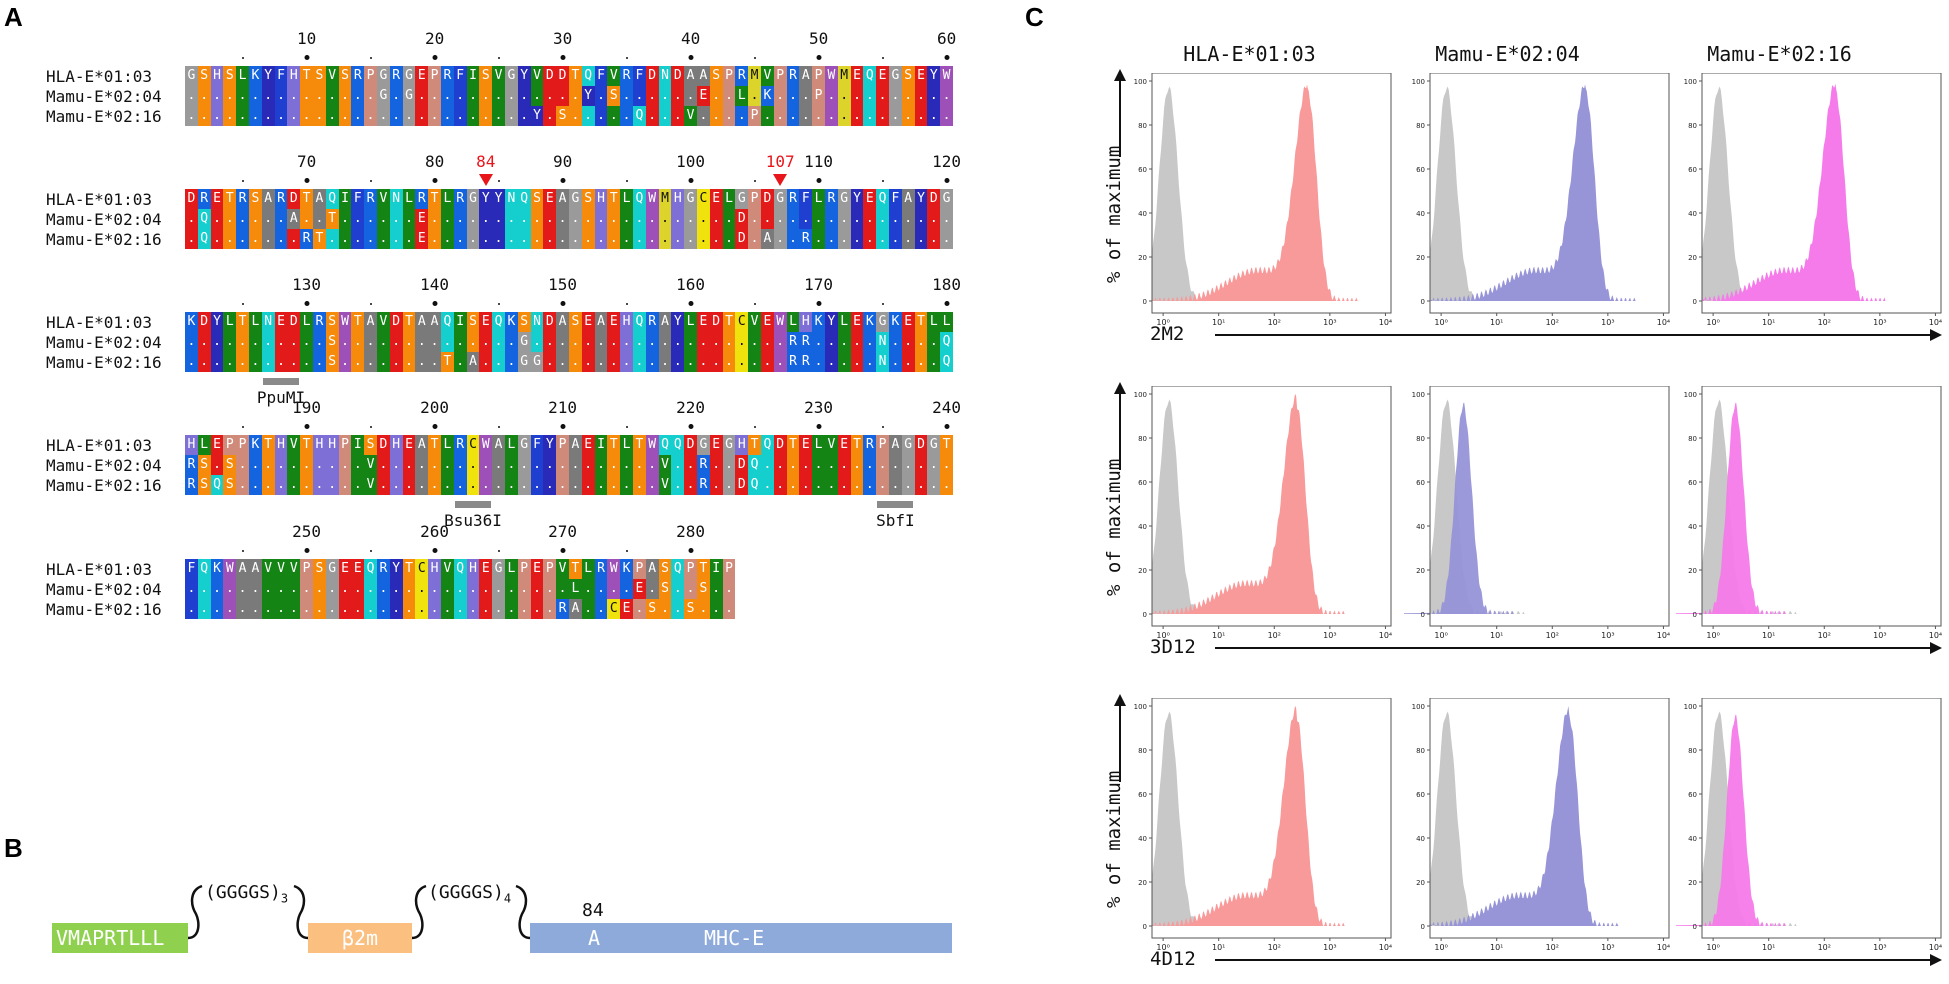 Image resolution: width=1949 pixels, height=984 pixels. What do you see at coordinates (946, 76) in the screenshot?
I see `residue-cell: W` at bounding box center [946, 76].